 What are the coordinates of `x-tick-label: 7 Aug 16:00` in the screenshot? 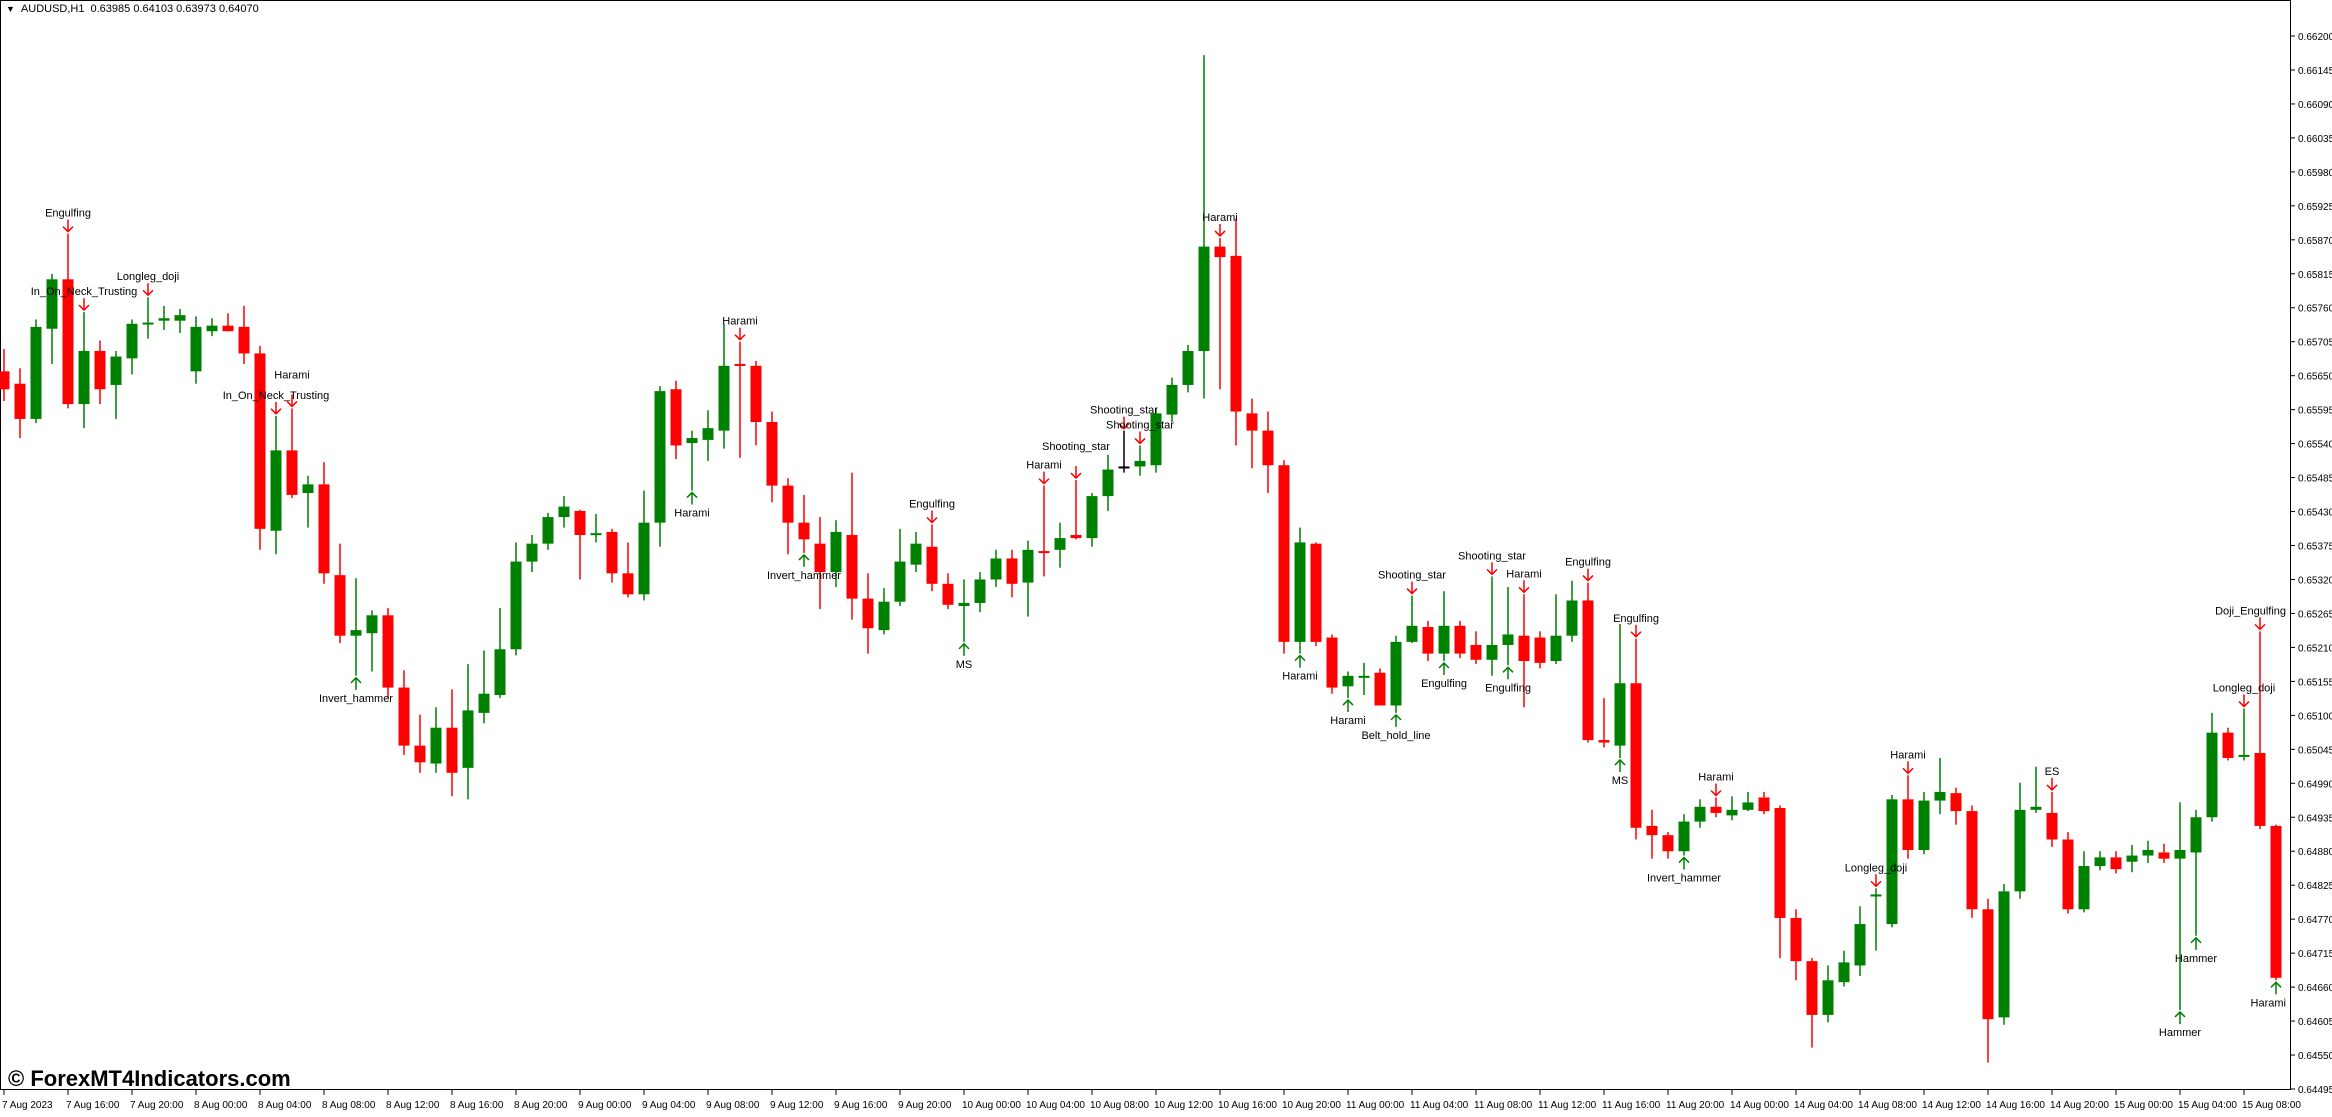 It's located at (93, 1105).